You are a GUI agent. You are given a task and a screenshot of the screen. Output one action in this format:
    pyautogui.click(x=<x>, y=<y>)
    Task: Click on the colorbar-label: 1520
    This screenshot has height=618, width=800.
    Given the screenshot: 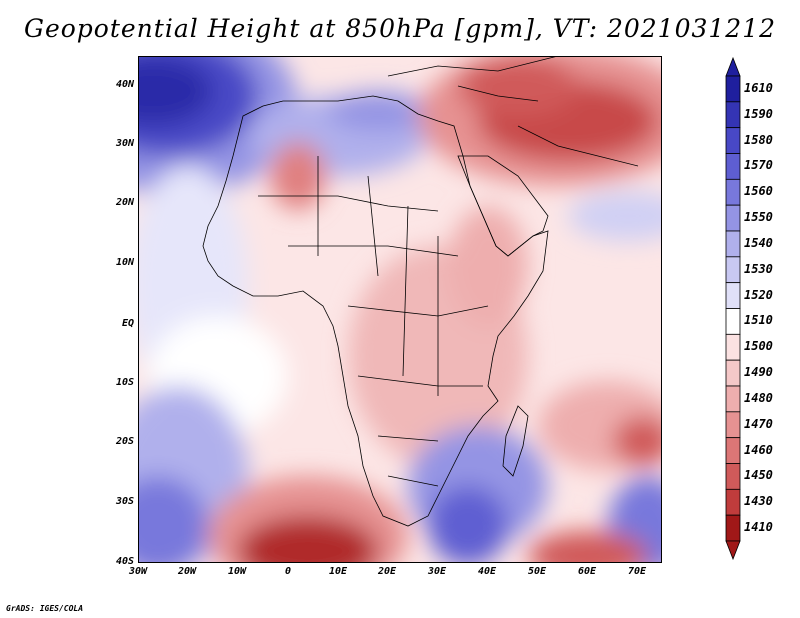 What is the action you would take?
    pyautogui.click(x=758, y=294)
    